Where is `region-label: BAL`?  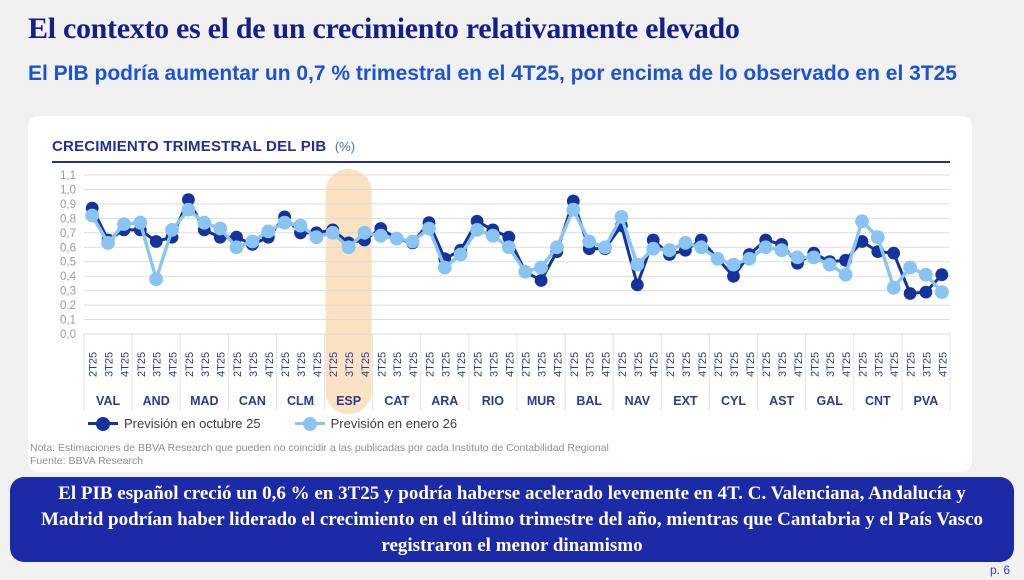 region-label: BAL is located at coordinates (589, 401).